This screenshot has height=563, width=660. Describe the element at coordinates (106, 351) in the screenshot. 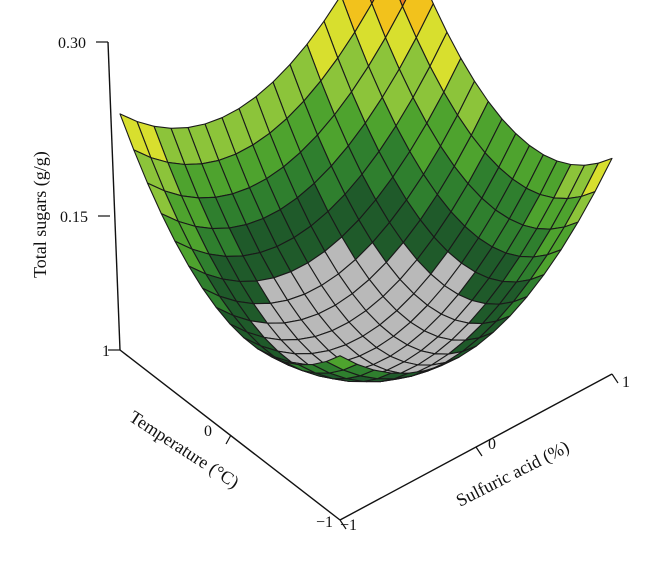

I see `y-tick-label-top: 1` at that location.